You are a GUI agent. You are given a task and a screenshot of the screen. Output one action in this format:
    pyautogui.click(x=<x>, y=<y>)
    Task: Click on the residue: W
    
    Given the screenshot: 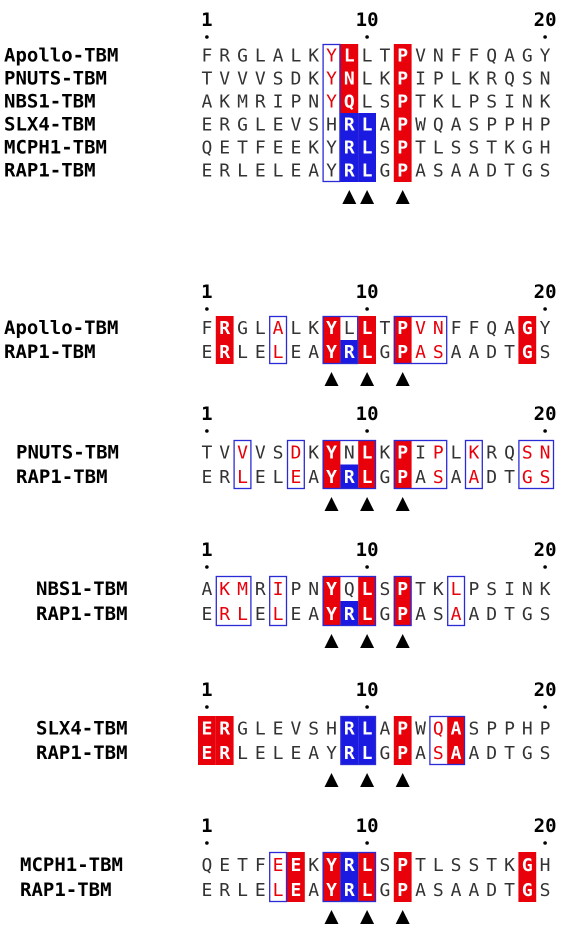 What is the action you would take?
    pyautogui.click(x=420, y=124)
    